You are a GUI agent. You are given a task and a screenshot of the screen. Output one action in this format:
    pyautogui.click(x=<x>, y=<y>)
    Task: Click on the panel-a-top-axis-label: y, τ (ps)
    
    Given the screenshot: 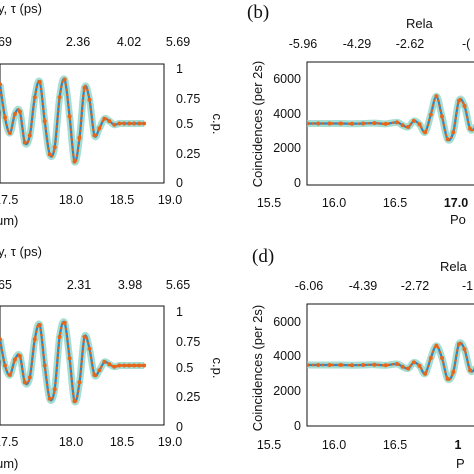 What is the action you would take?
    pyautogui.click(x=21, y=8)
    